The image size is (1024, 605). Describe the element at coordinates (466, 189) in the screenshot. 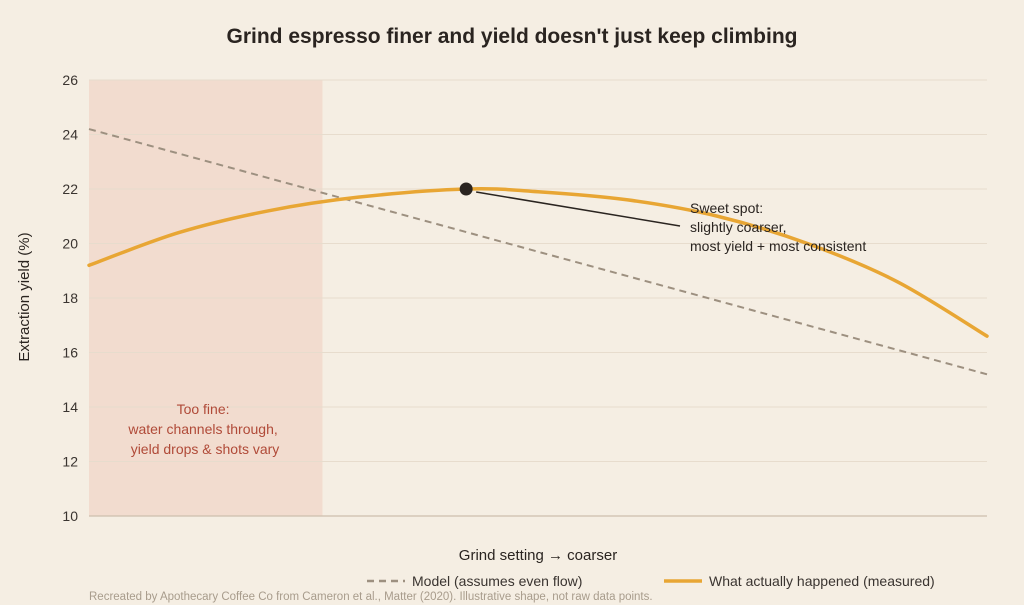

I see `sweet-spot-point` at that location.